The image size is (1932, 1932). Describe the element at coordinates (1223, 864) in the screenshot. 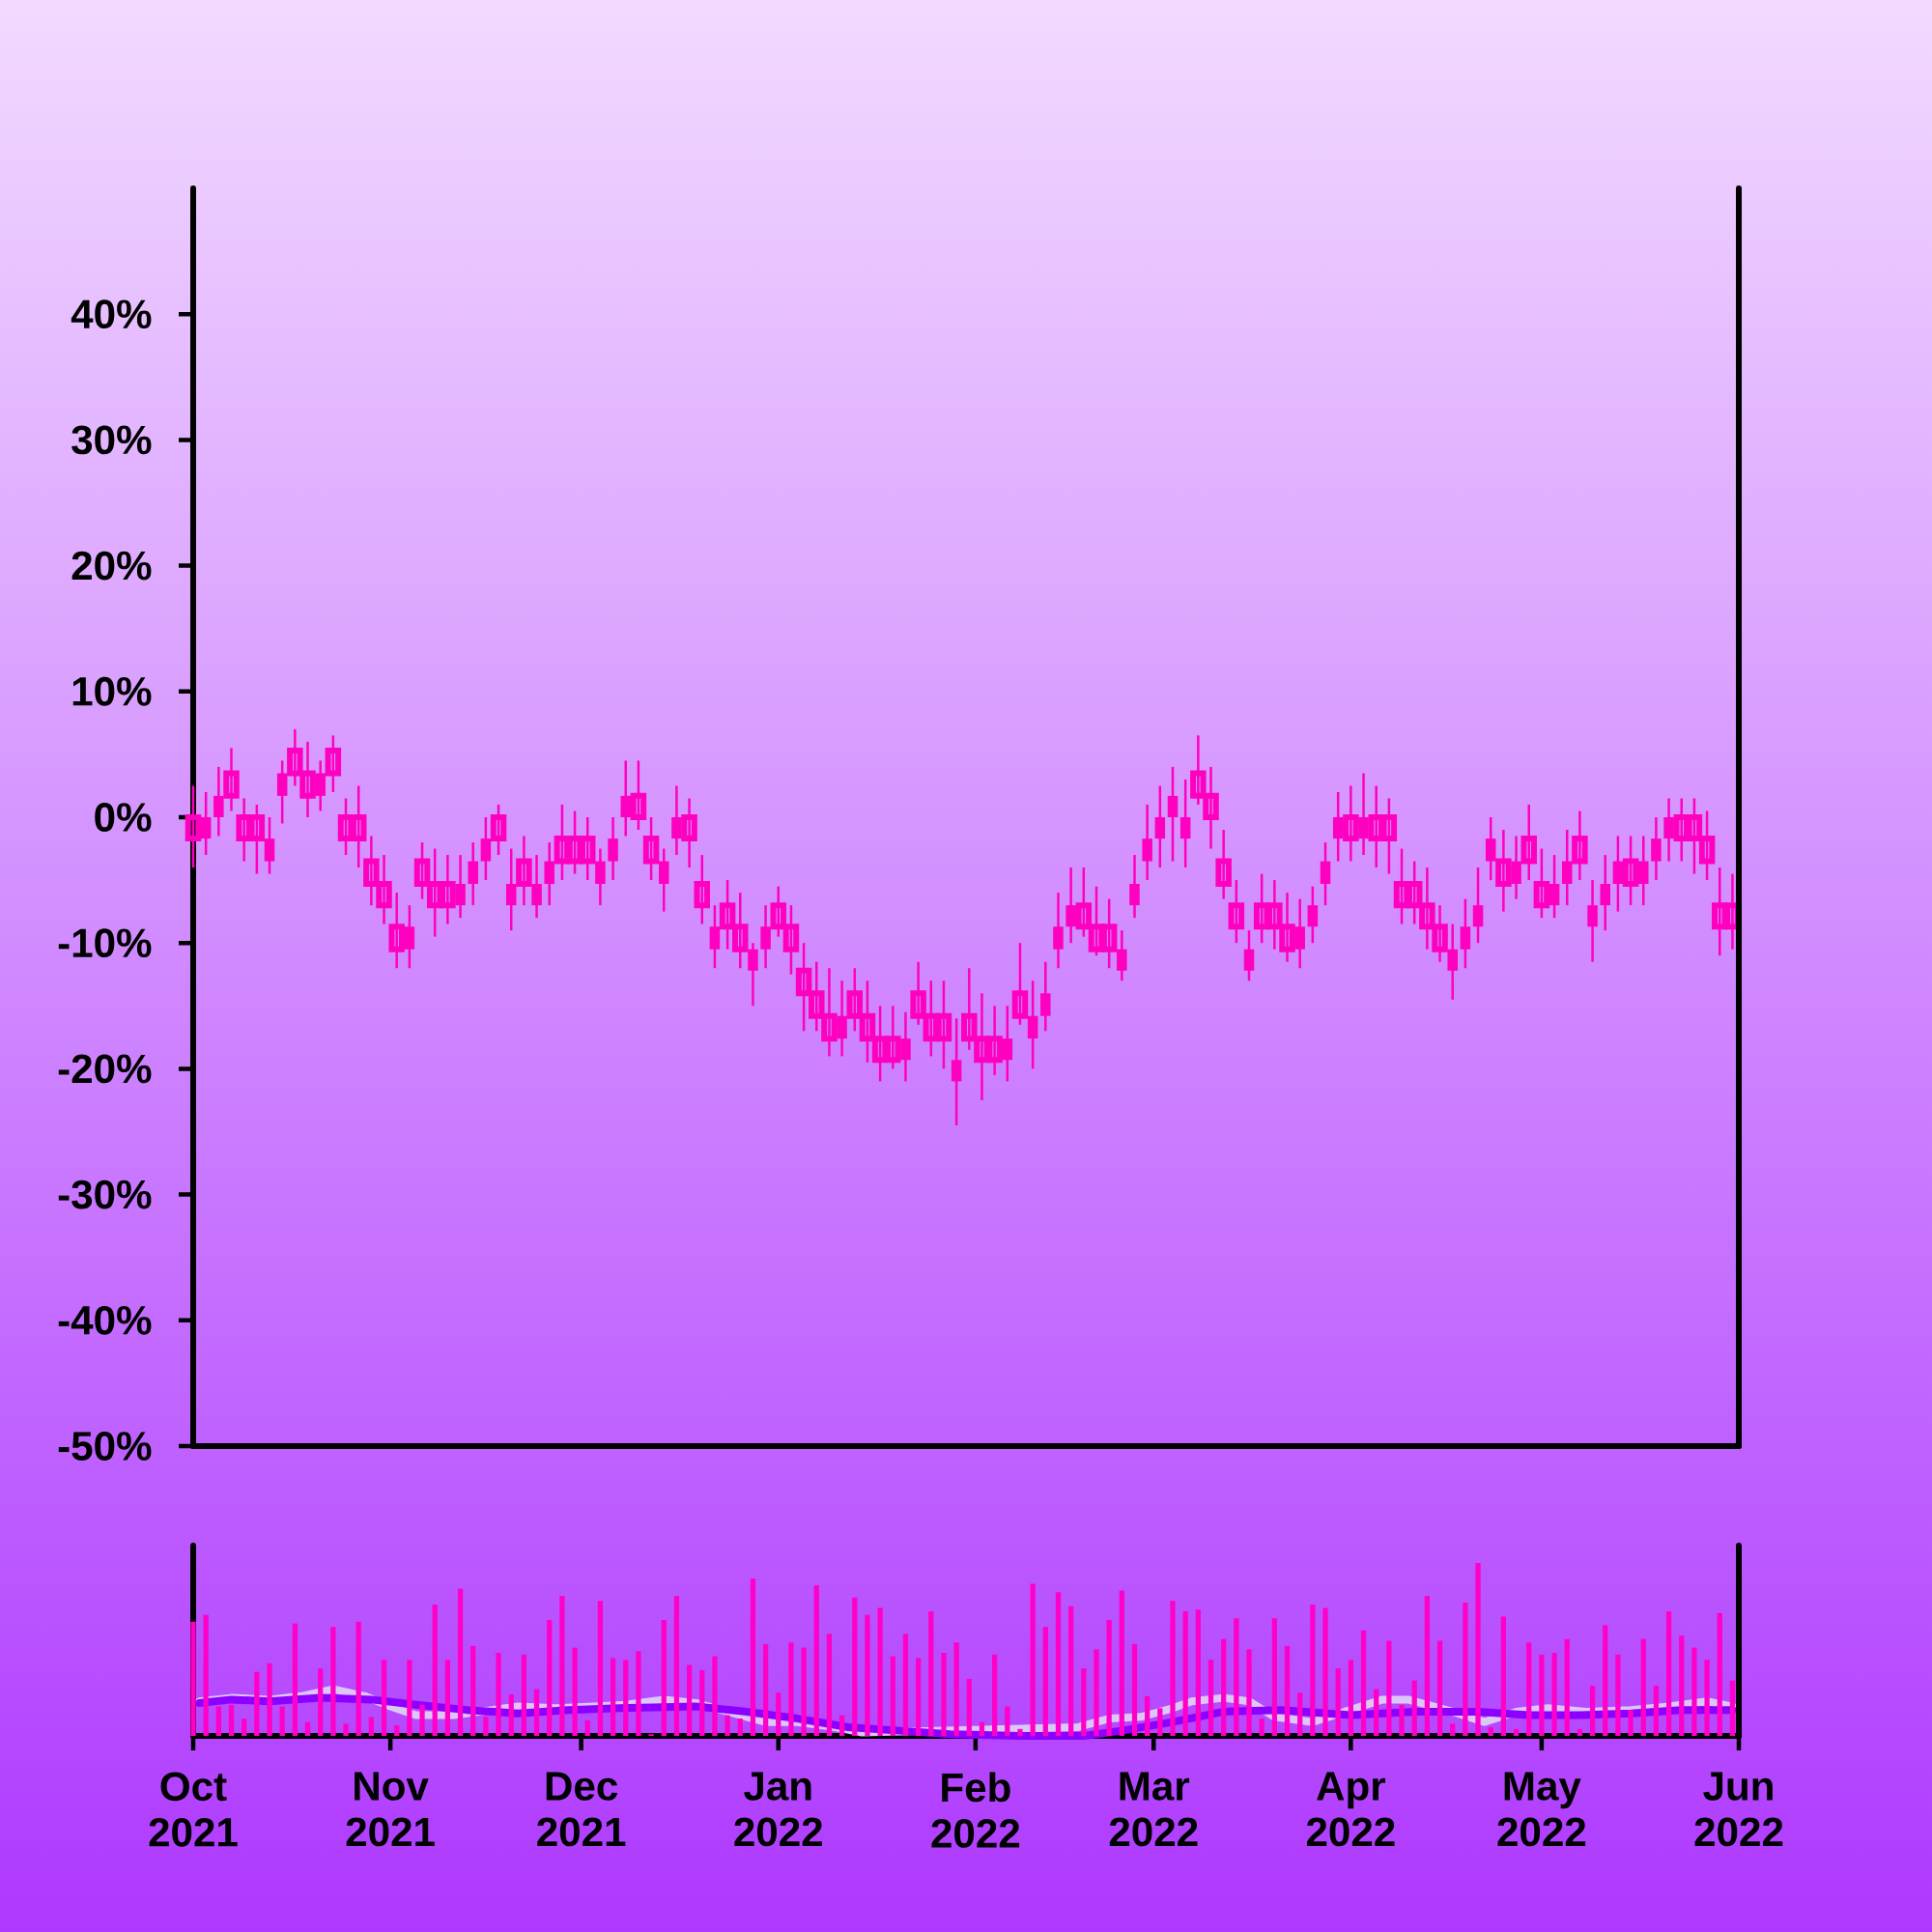

I see `candlestick` at that location.